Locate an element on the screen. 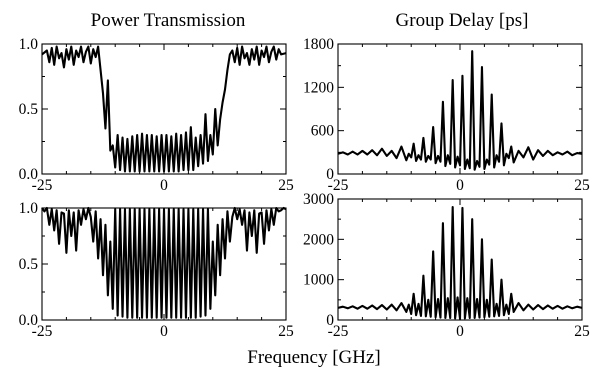  y-tick-label: 2000 is located at coordinates (318, 239).